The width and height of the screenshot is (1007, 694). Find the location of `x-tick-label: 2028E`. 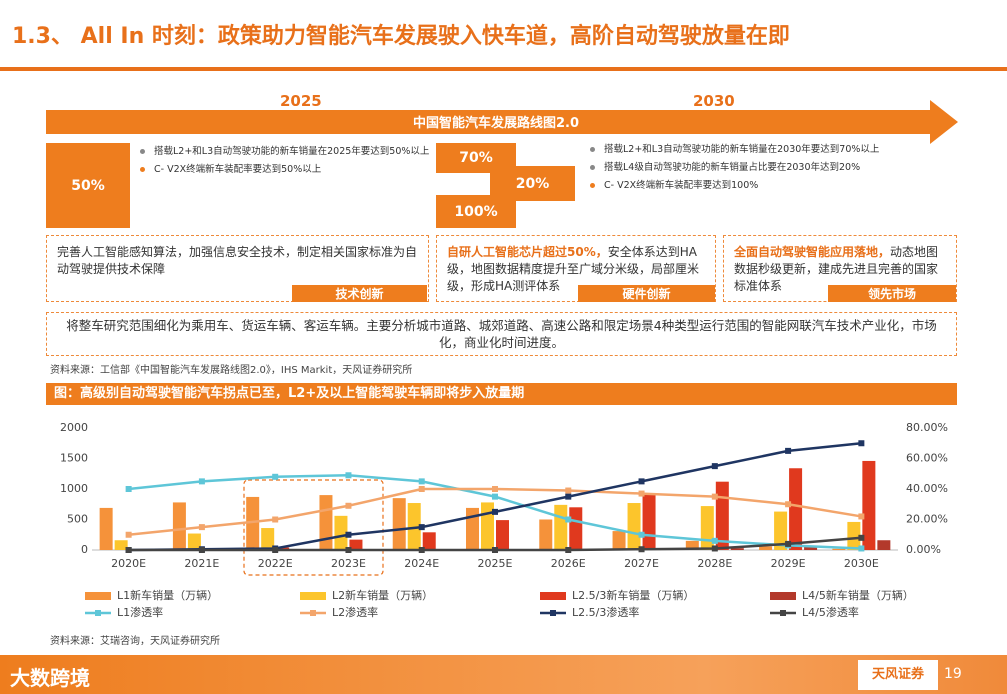

x-tick-label: 2028E is located at coordinates (714, 563).